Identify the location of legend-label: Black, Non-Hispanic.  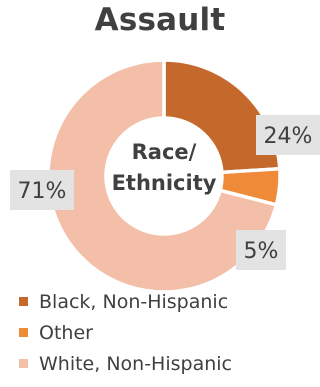
(134, 301).